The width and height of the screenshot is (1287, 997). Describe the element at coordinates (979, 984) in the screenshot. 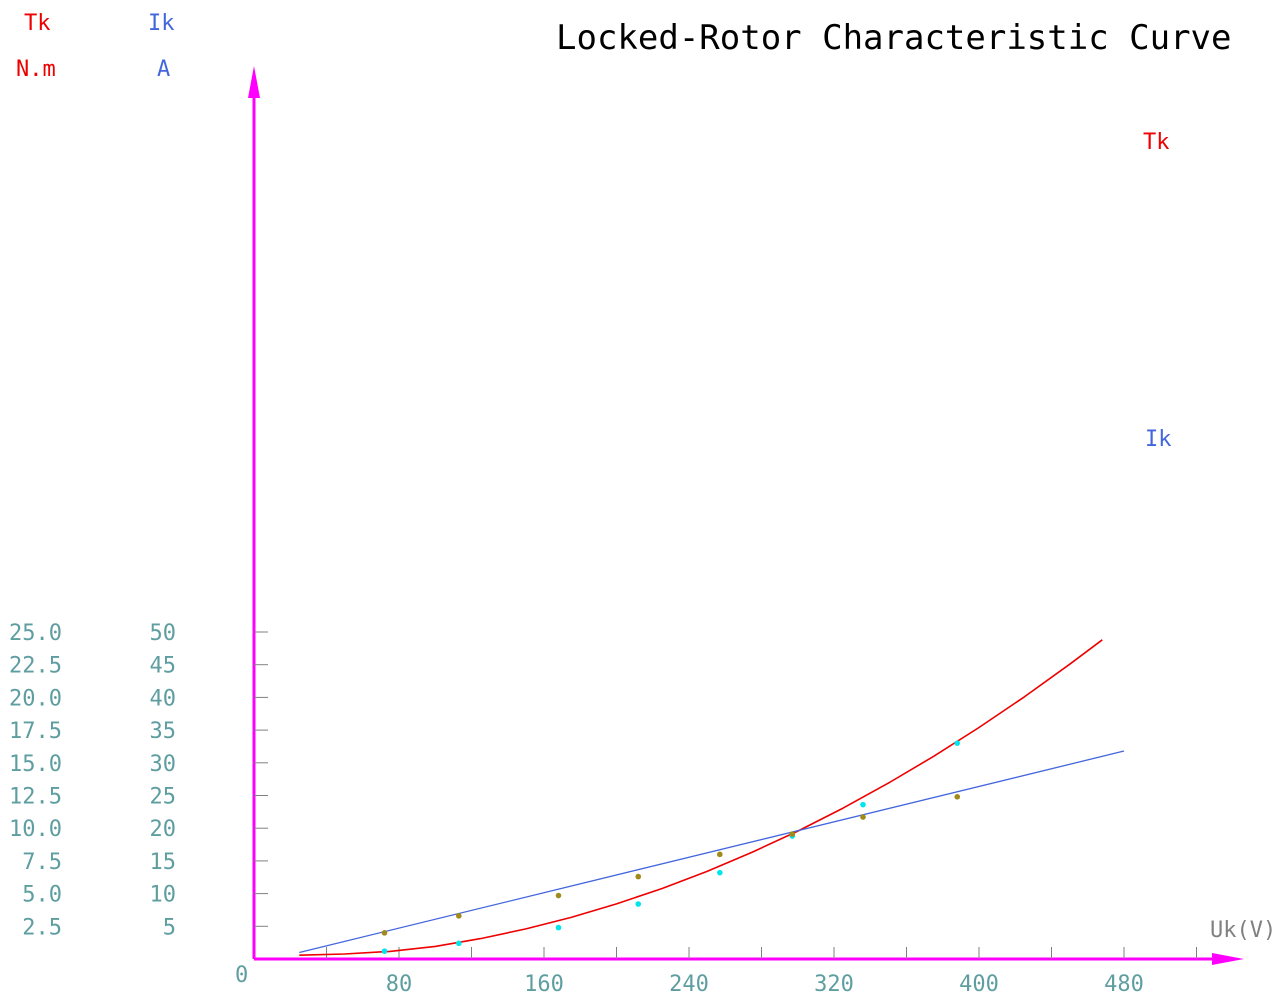

I see `x-tick-label: 400` at that location.